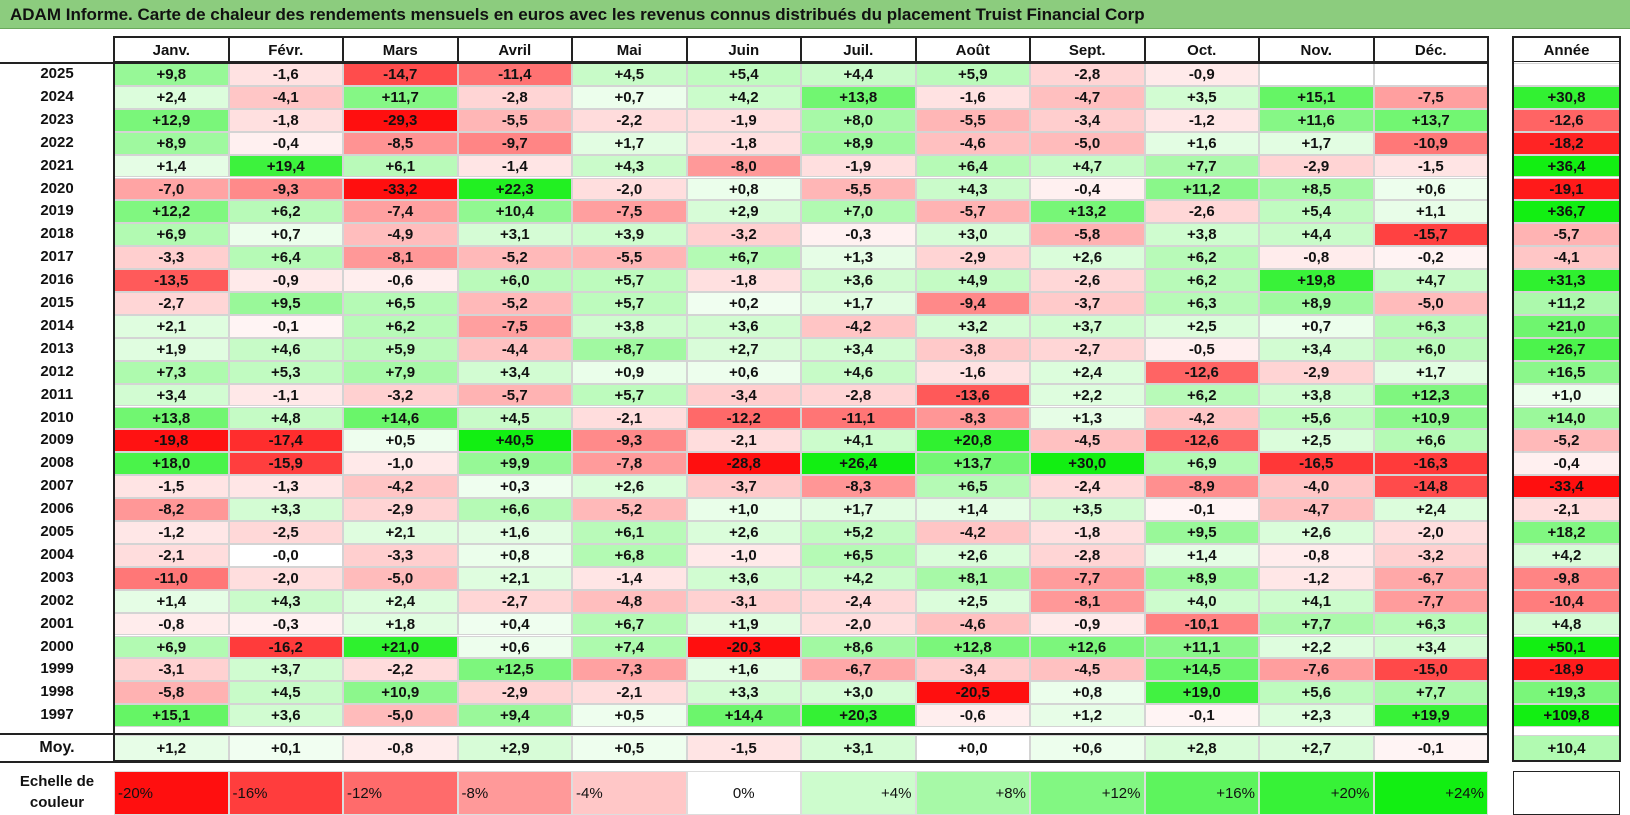  What do you see at coordinates (1566, 372) in the screenshot?
I see `annual-cell: +16,5` at bounding box center [1566, 372].